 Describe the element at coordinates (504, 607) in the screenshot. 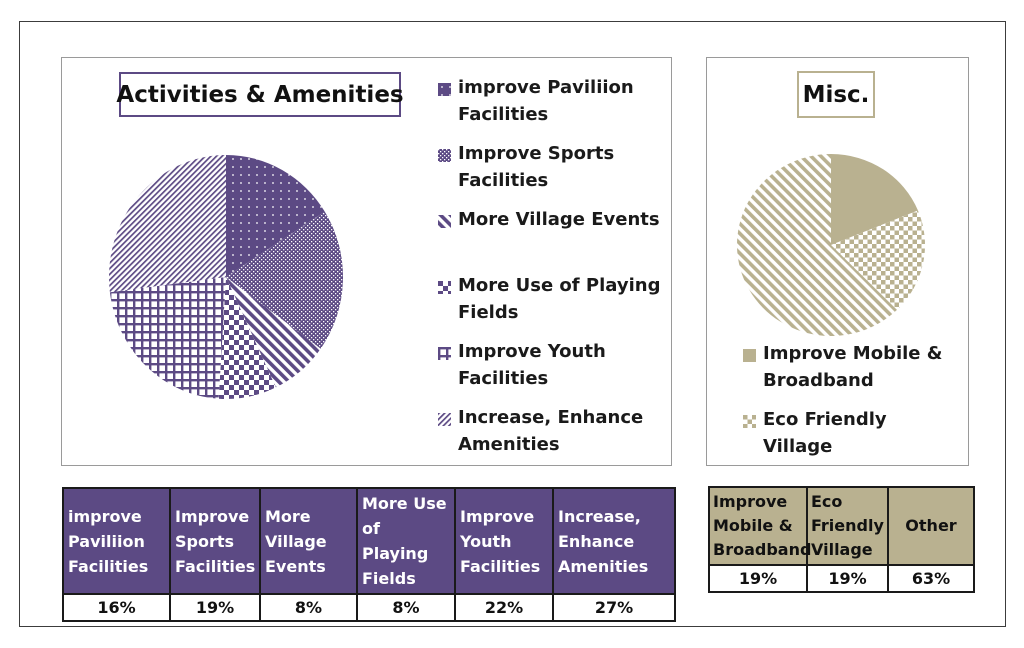

I see `table-cell: 22%` at that location.